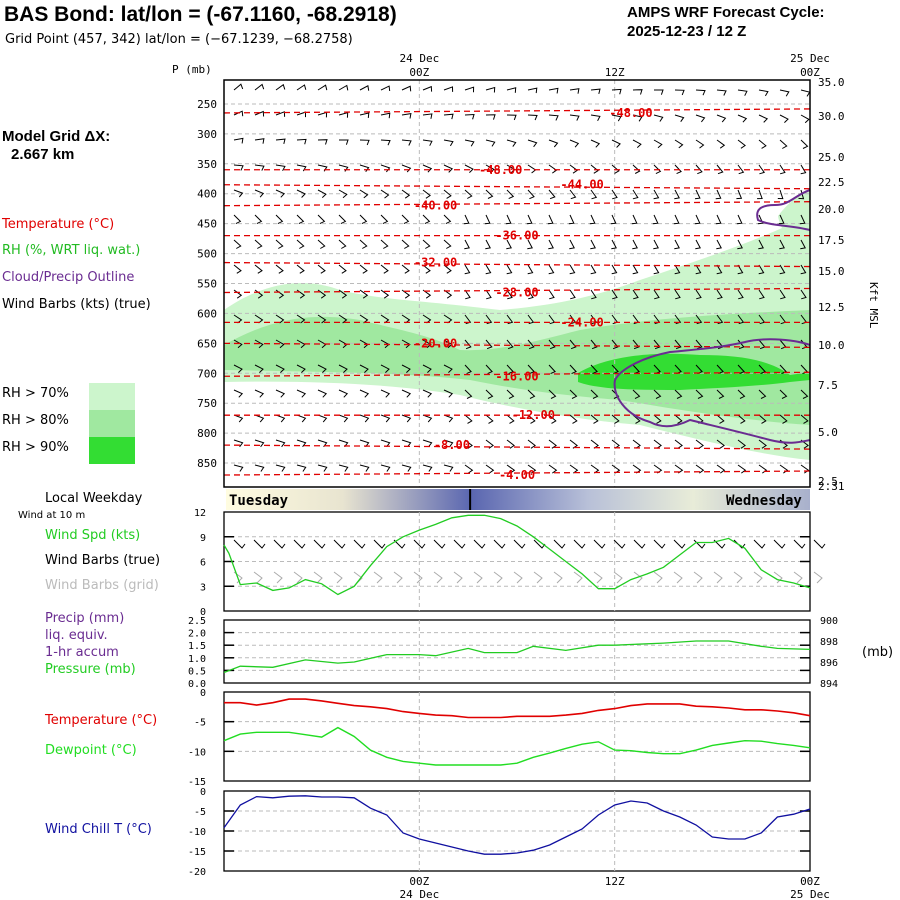 This screenshot has width=900, height=900. Describe the element at coordinates (112, 396) in the screenshot. I see `rh-legend-70-swatch` at that location.